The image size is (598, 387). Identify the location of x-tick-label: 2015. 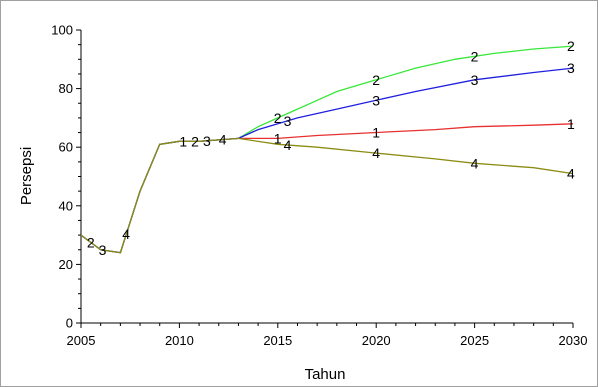
(277, 340).